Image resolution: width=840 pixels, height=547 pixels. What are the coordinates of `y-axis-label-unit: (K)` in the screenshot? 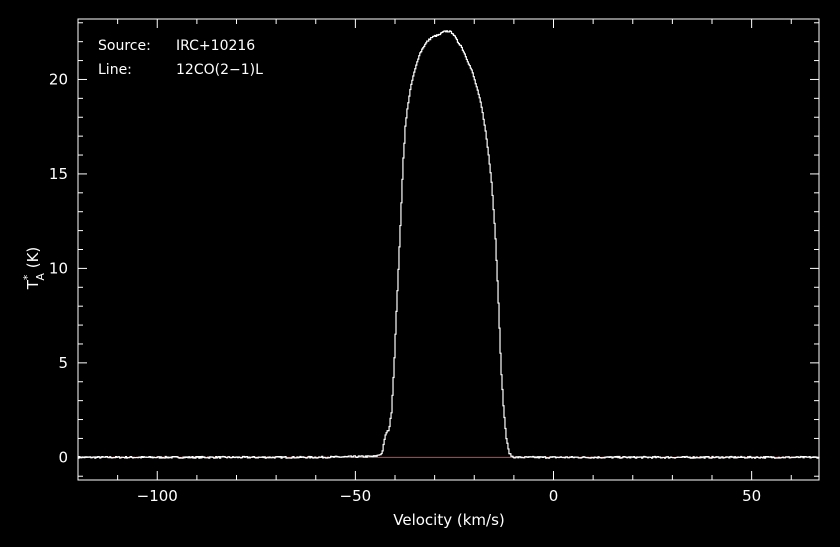 It's located at (33, 260).